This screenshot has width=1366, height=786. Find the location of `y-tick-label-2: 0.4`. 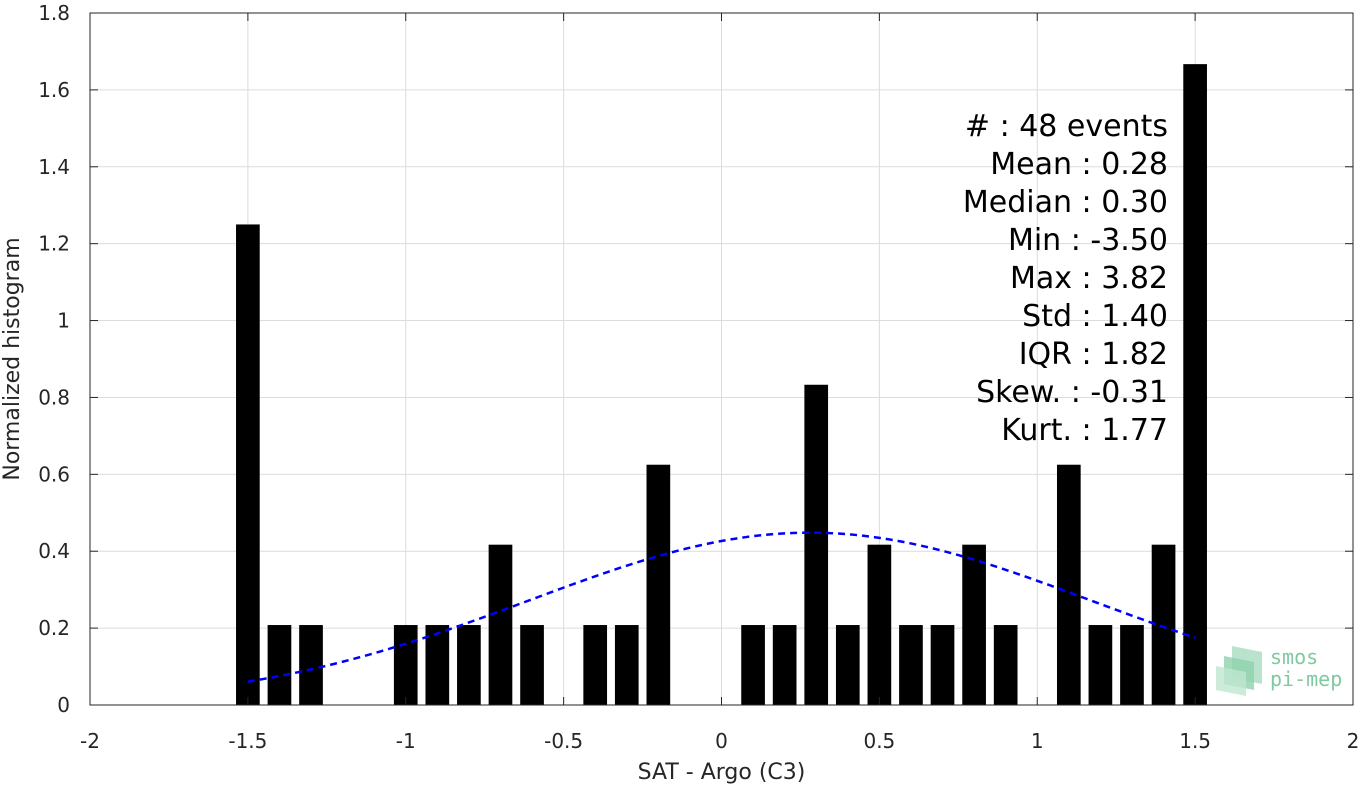

y-tick-label-2: 0.4 is located at coordinates (54, 551).